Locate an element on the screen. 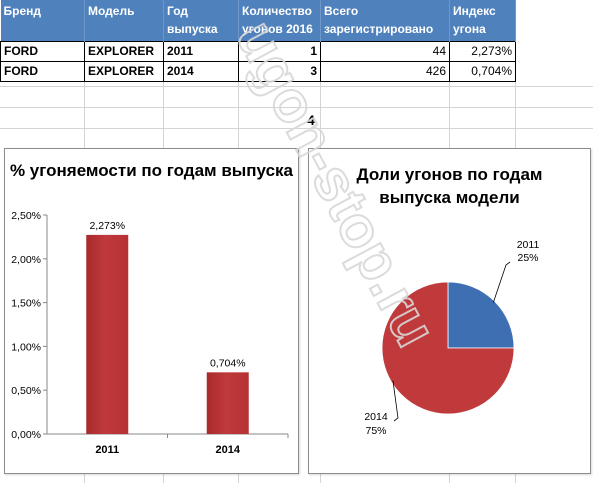 The width and height of the screenshot is (593, 483). bar-data-label: 0,704% is located at coordinates (228, 363).